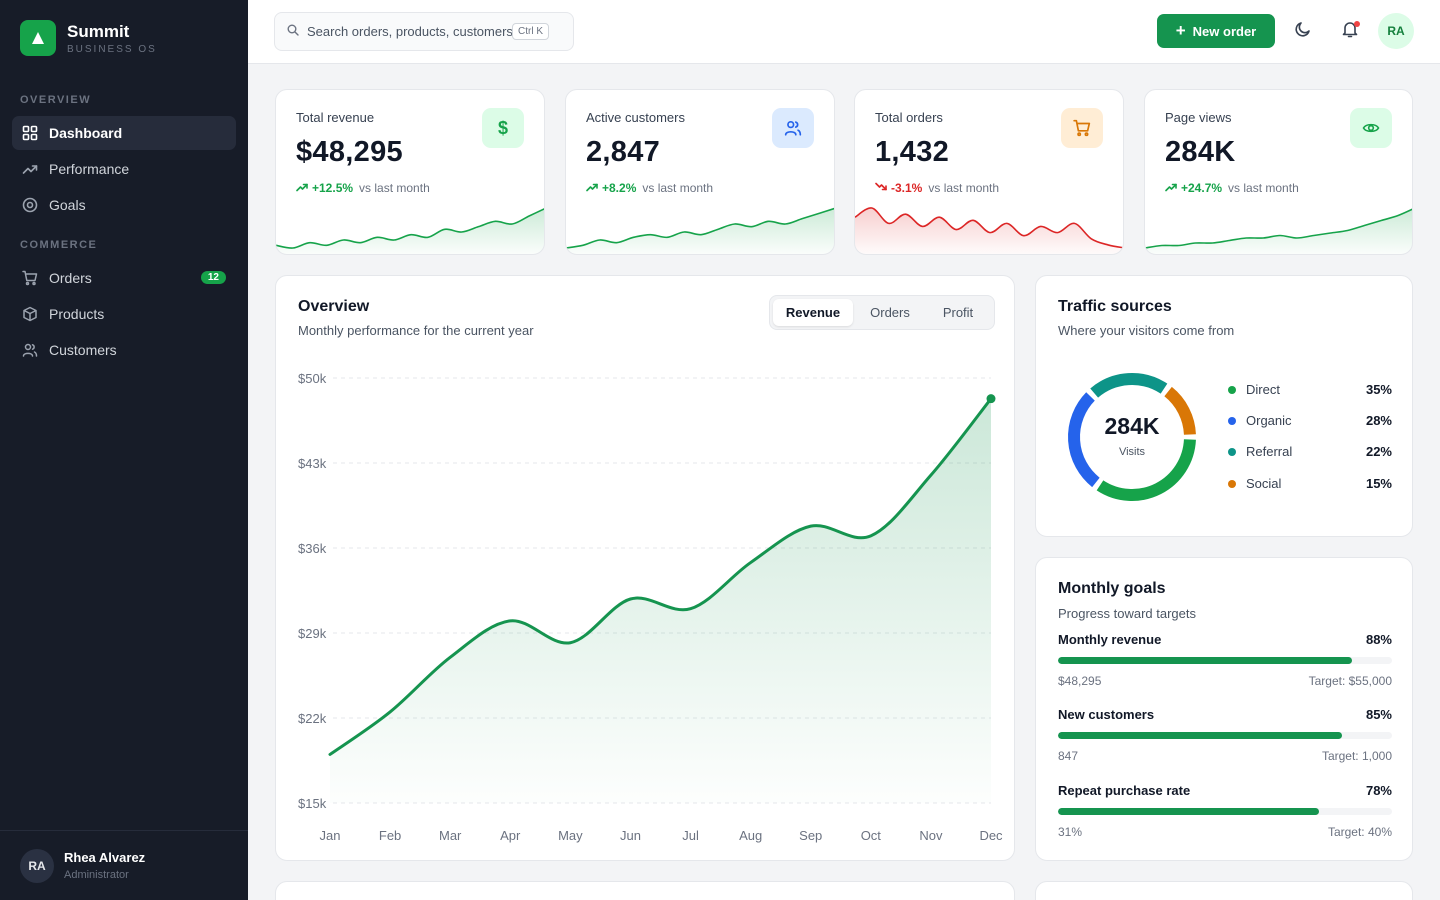 This screenshot has width=1440, height=900. What do you see at coordinates (1132, 452) in the screenshot?
I see `donut-center-label: Visits` at bounding box center [1132, 452].